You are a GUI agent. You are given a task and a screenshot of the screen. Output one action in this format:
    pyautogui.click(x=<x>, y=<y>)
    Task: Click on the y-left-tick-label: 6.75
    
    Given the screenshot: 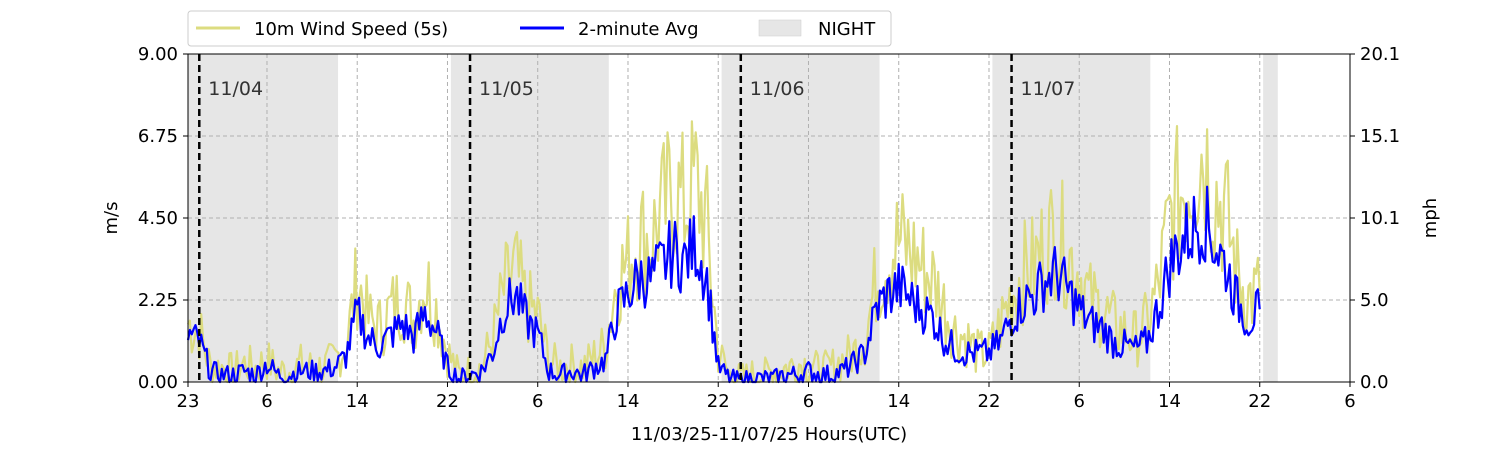 What is the action you would take?
    pyautogui.click(x=158, y=136)
    